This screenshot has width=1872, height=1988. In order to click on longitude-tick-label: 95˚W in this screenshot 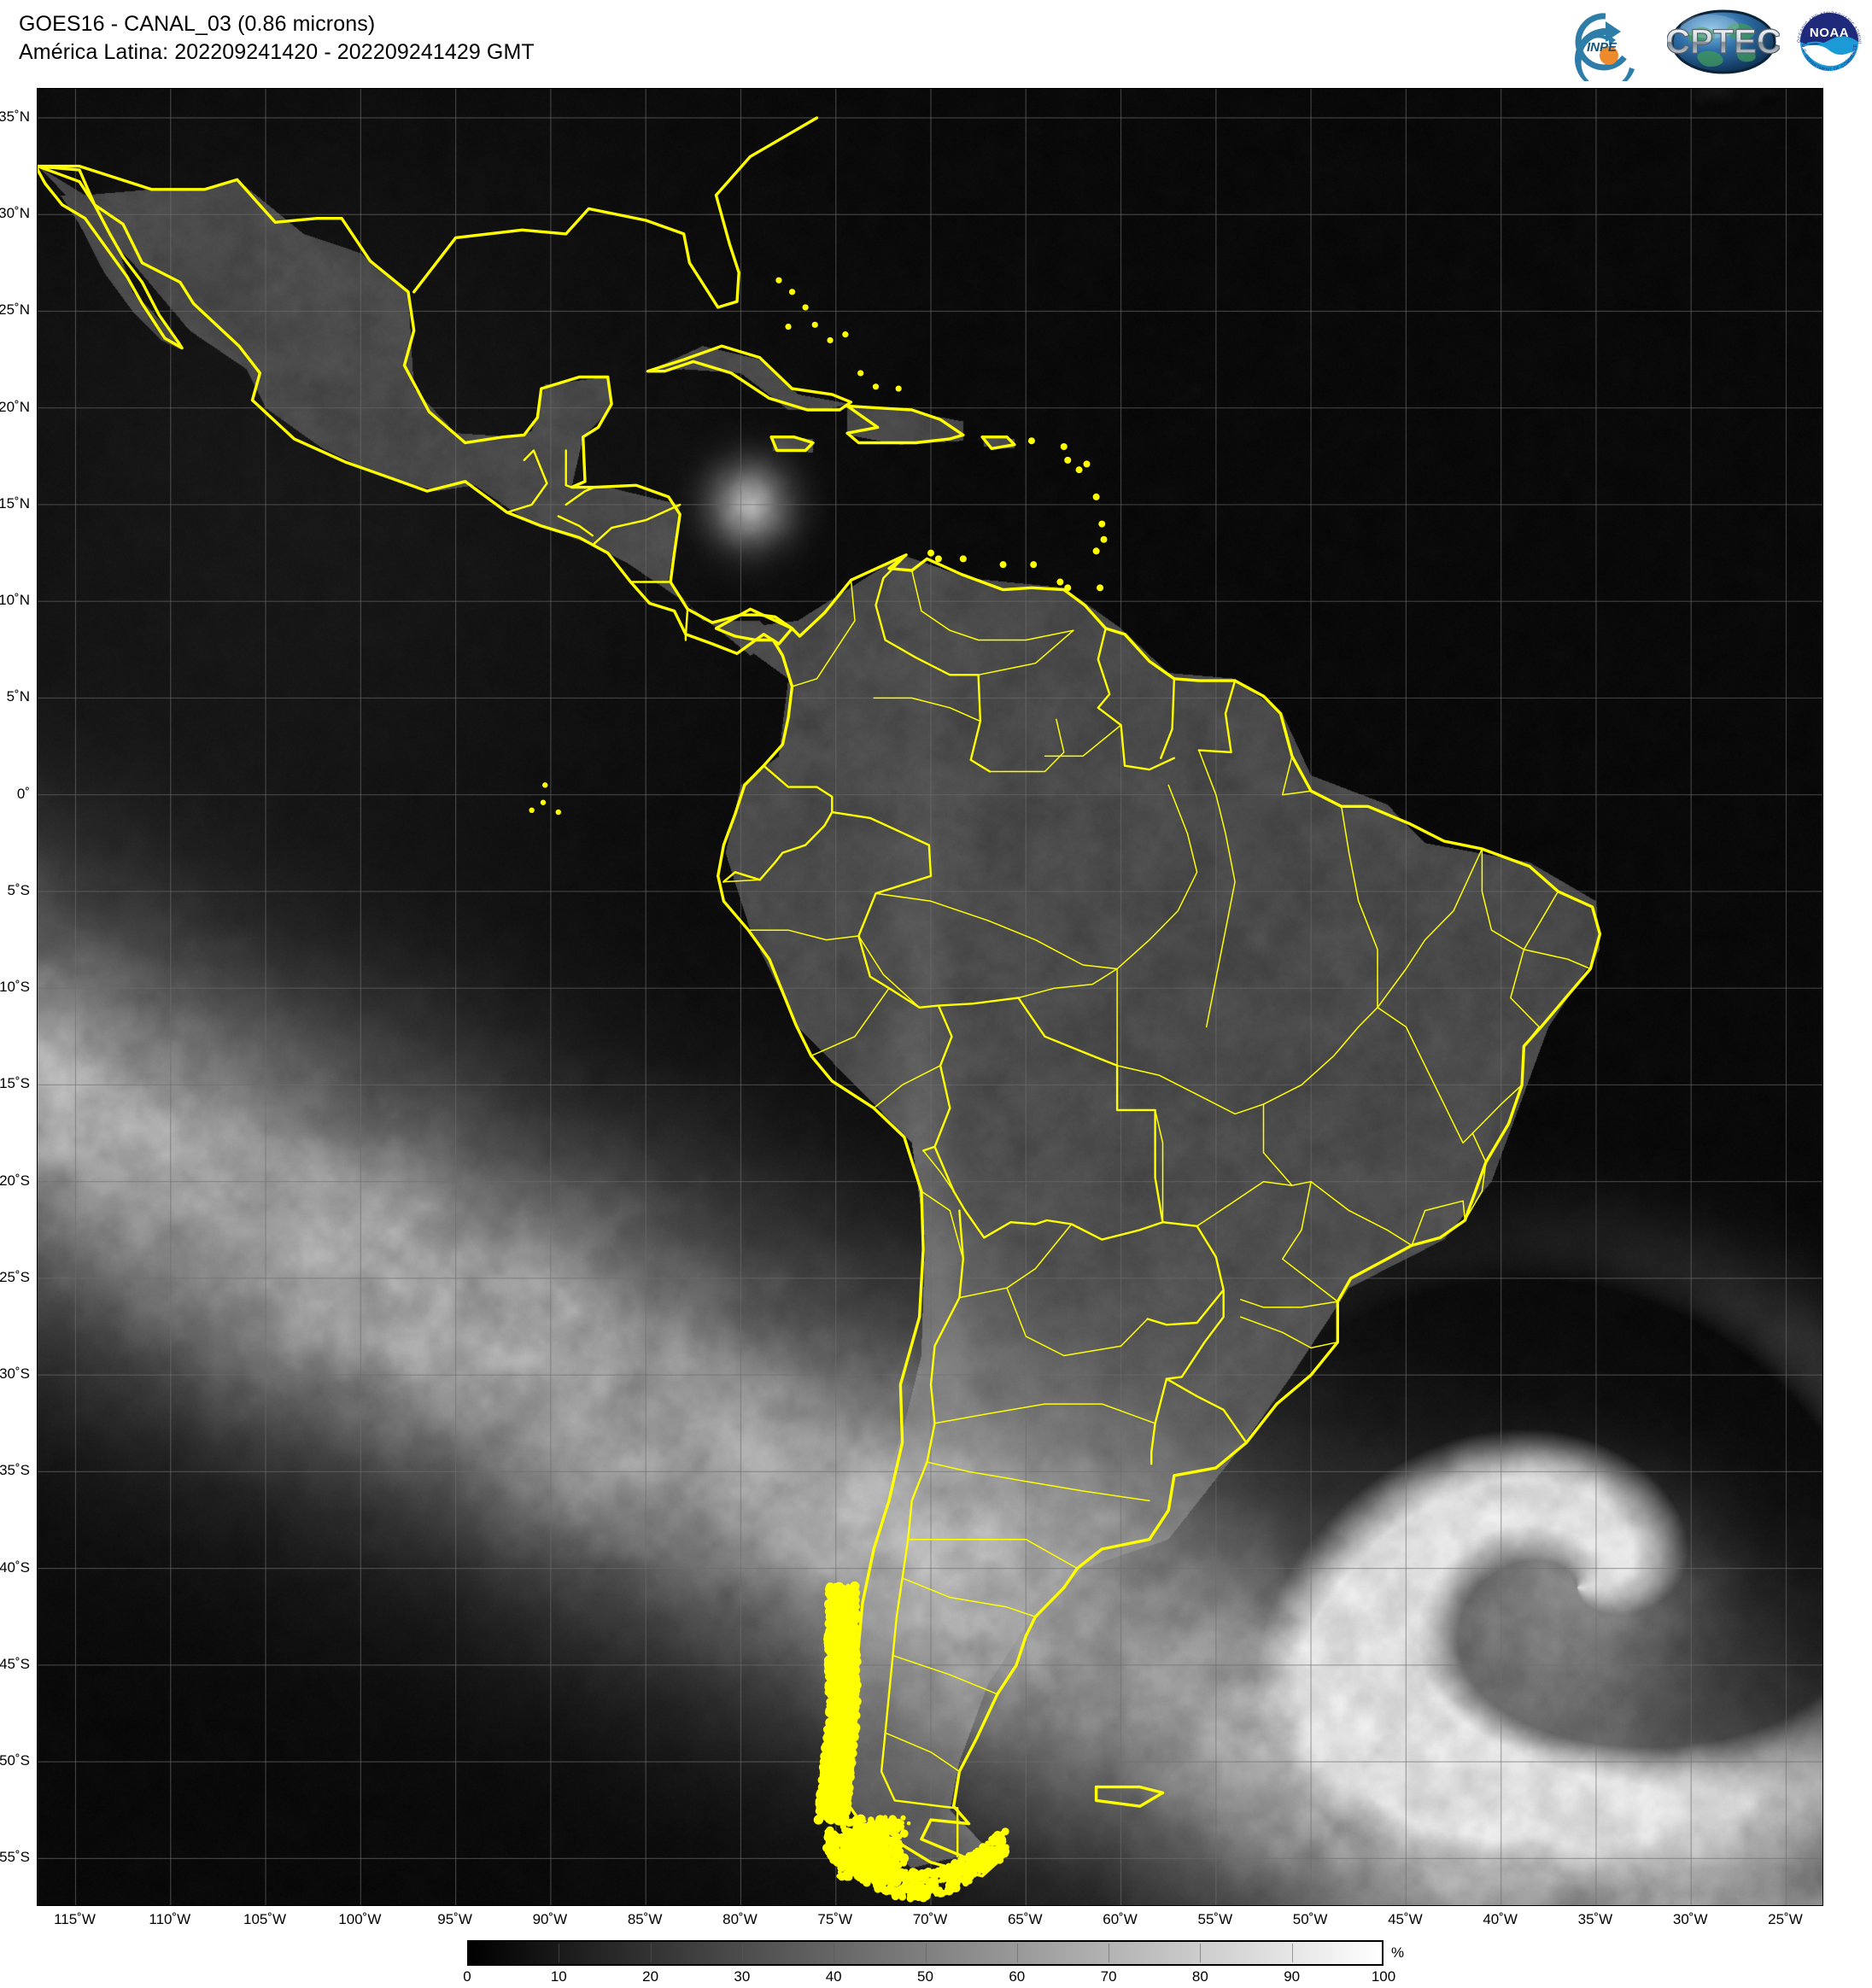, I will do `click(454, 1919)`.